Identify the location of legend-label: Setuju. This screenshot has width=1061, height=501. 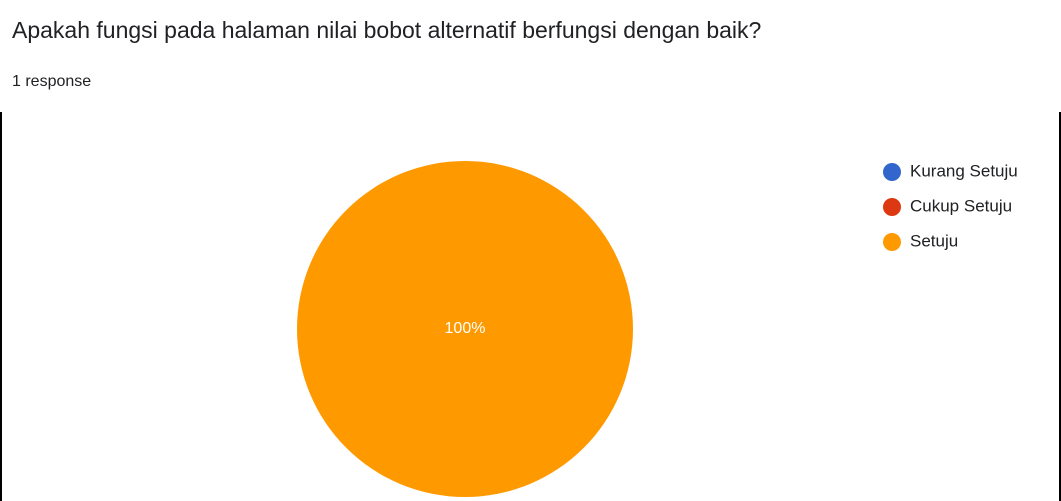
(934, 240).